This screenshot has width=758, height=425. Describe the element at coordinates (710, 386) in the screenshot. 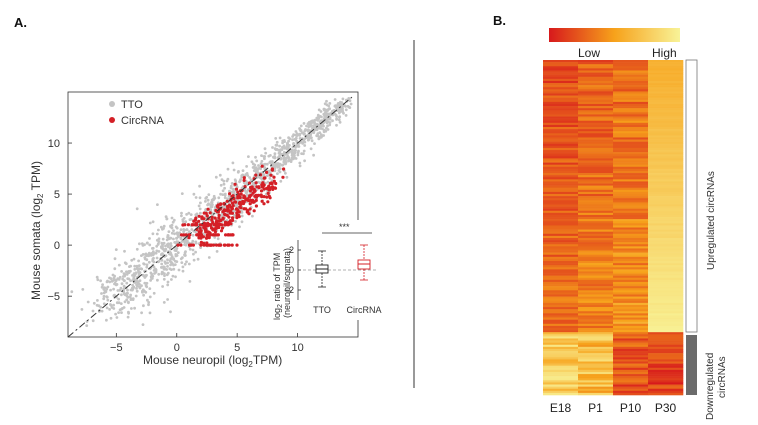

I see `downregulated-label-line1: Downregulated` at that location.